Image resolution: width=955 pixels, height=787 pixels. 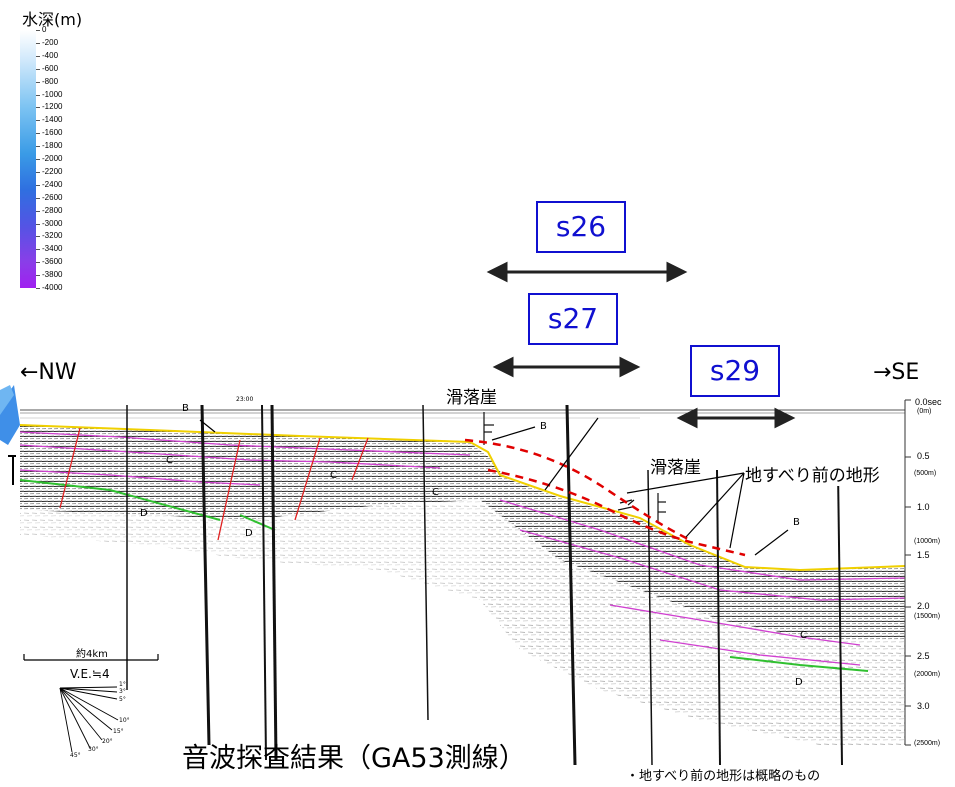 I want to click on colorbar-tick-label: -2400, so click(x=52, y=184).